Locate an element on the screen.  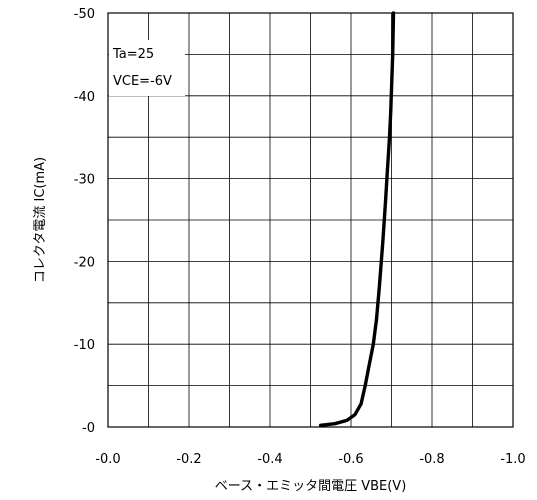
y-axis-label: コレクタ電流 IC(mA) is located at coordinates (40, 220).